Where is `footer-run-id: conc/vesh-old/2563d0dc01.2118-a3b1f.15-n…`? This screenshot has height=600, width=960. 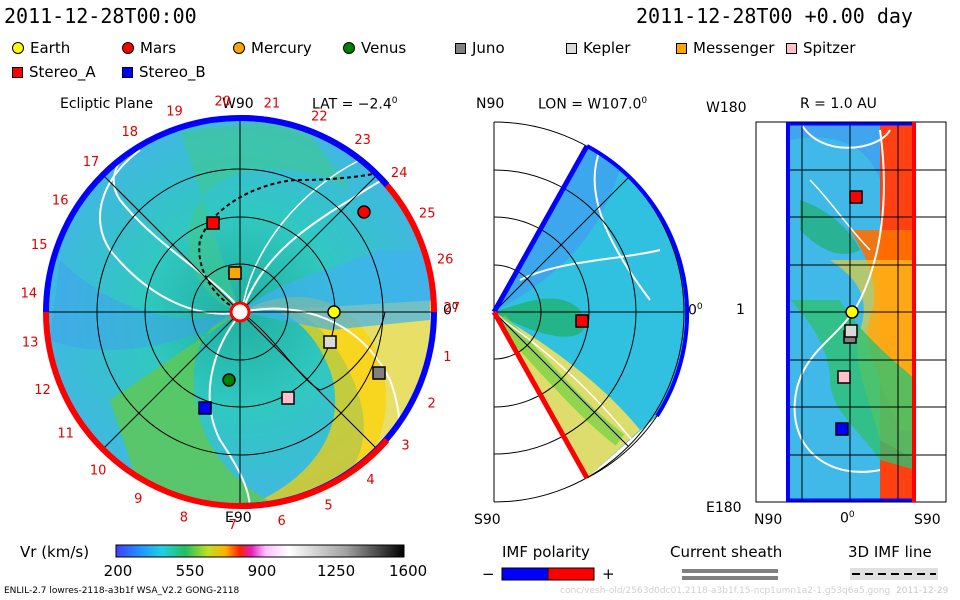
footer-run-id: conc/vesh-old/2563d0dc01.2118-a3b1f.15-n… is located at coordinates (725, 591).